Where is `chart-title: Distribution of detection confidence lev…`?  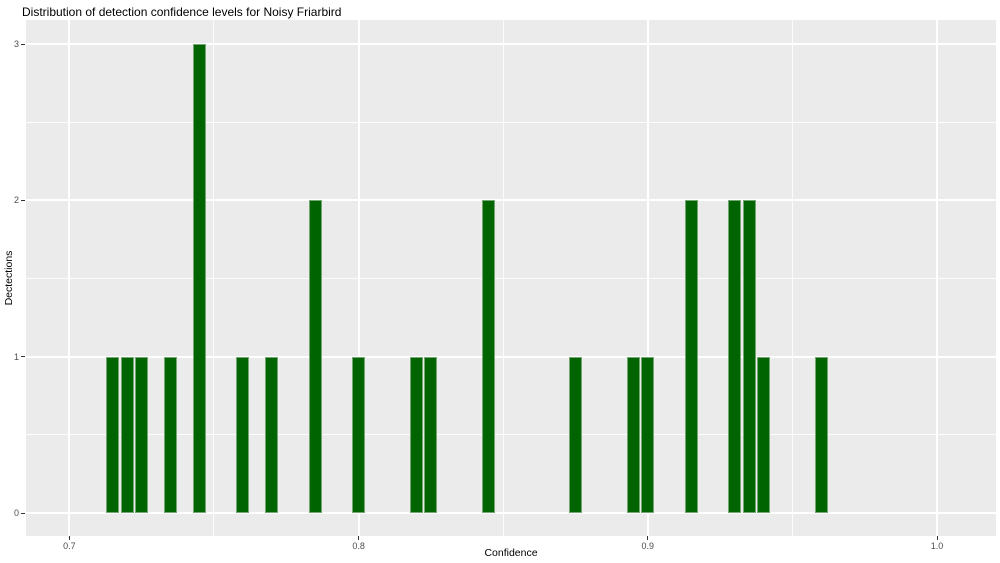
chart-title: Distribution of detection confidence lev… is located at coordinates (182, 12).